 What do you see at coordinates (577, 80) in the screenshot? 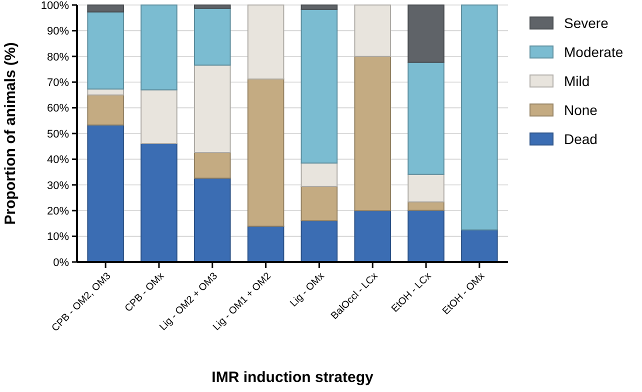
I see `legend-label: Mild` at bounding box center [577, 80].